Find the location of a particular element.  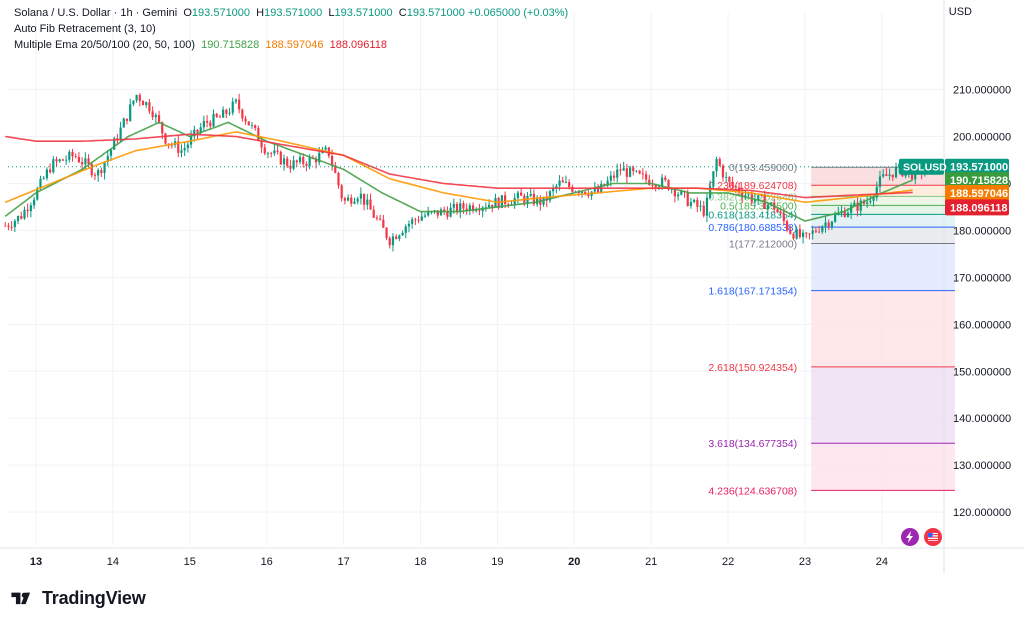

tradingview-brand: TradingView is located at coordinates (78, 598).